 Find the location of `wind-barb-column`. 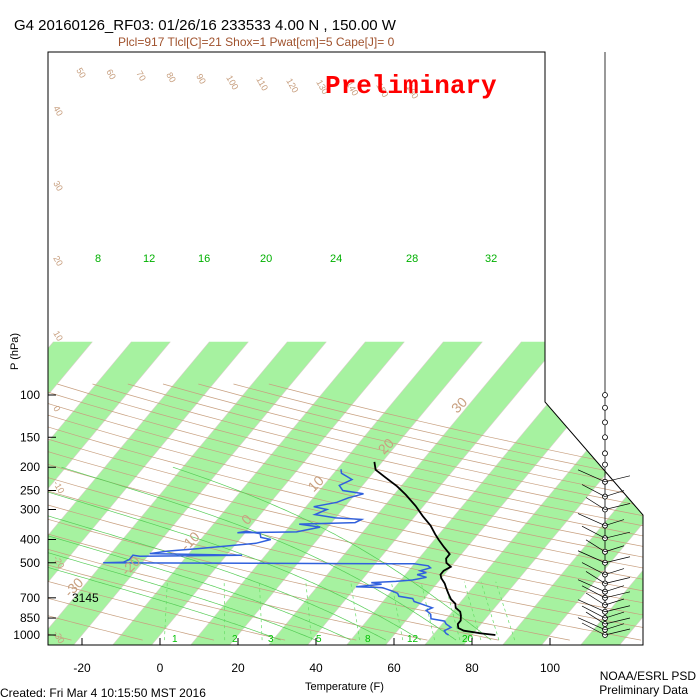

wind-barb-column is located at coordinates (604, 345).